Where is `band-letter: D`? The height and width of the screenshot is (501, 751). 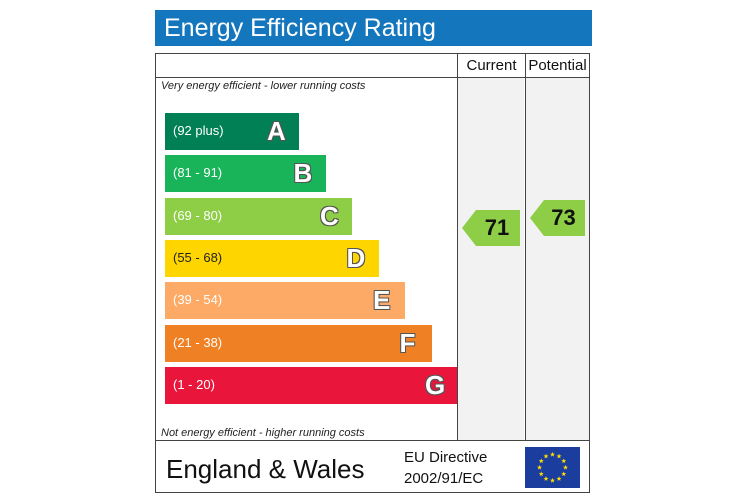
band-letter: D is located at coordinates (356, 257).